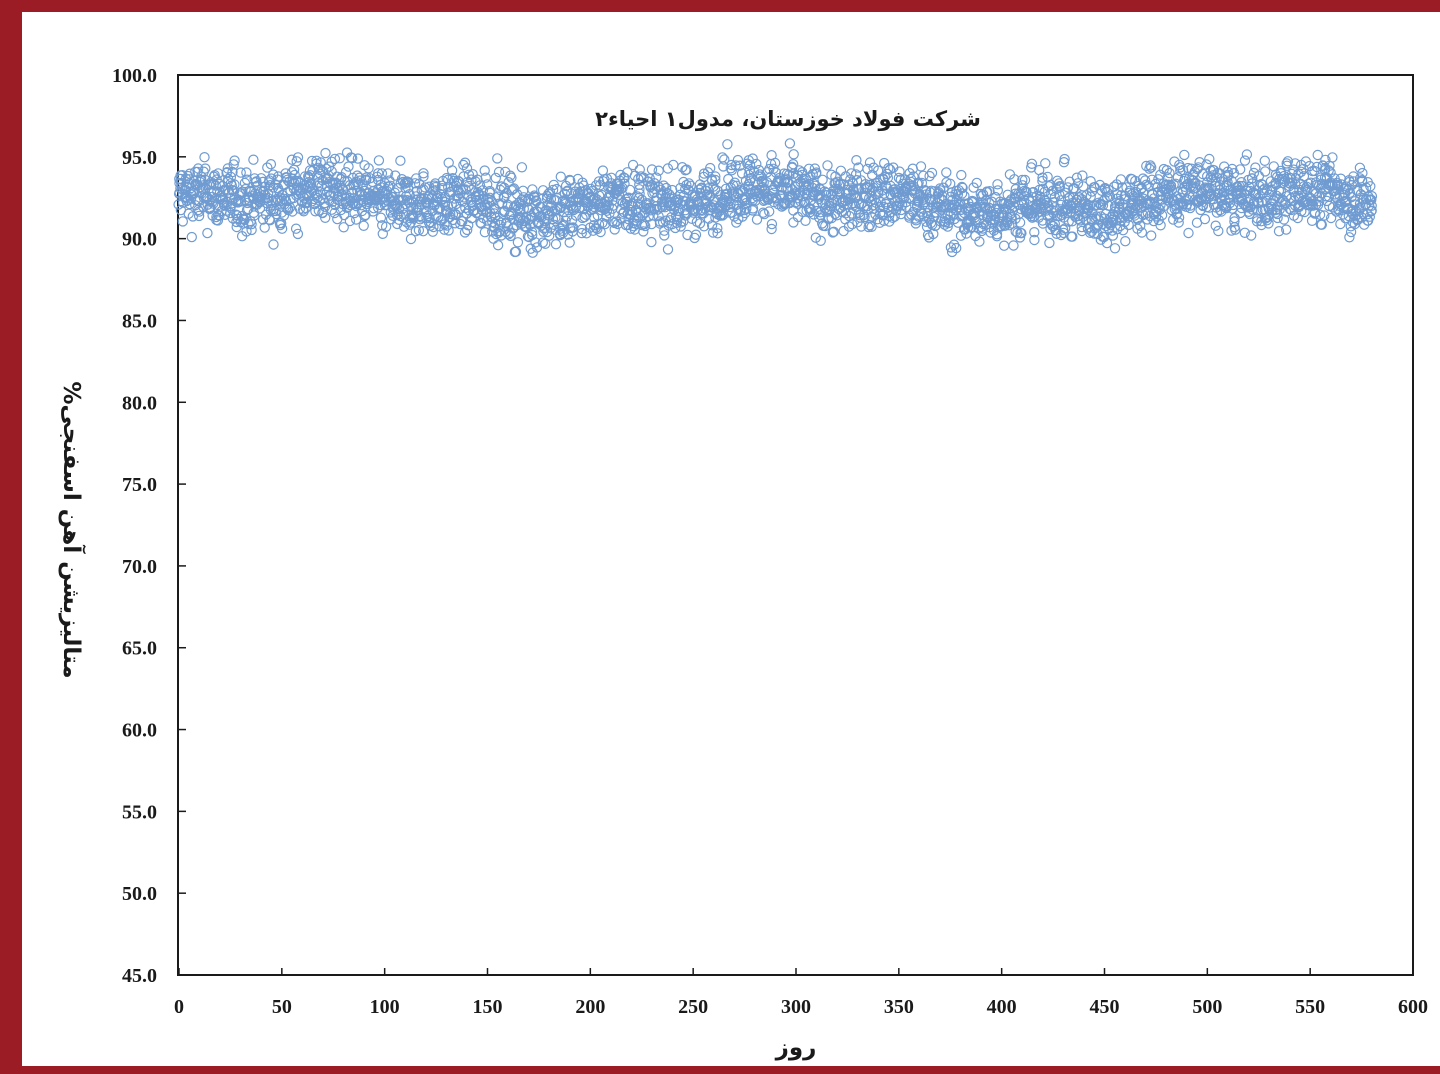 This screenshot has height=1074, width=1440. I want to click on y-tick-label: 80.0, so click(139, 403).